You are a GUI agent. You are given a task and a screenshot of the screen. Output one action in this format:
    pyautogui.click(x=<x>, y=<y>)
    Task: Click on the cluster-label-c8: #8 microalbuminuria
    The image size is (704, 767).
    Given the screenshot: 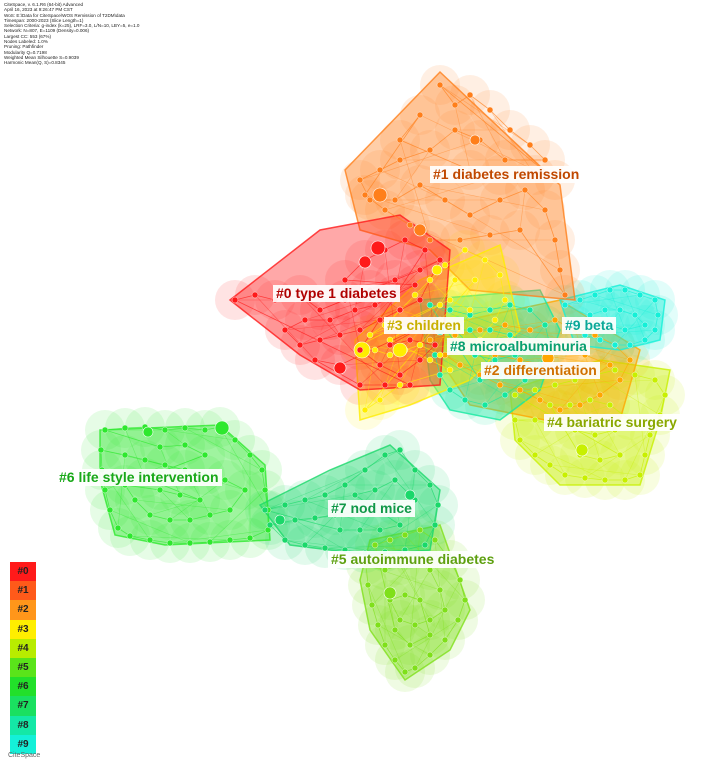 What is the action you would take?
    pyautogui.click(x=518, y=346)
    